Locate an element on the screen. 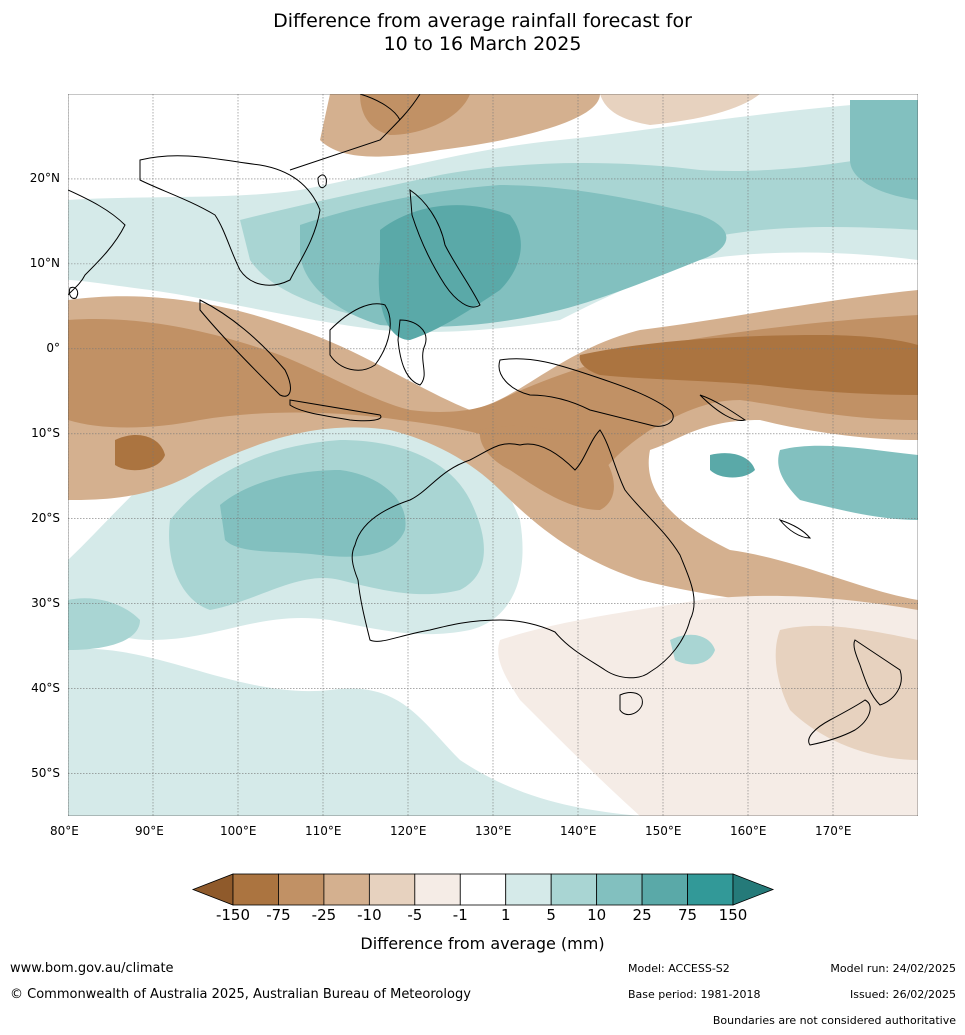 This screenshot has height=1035, width=965. colorbar-tick-label: 75 is located at coordinates (687, 915).